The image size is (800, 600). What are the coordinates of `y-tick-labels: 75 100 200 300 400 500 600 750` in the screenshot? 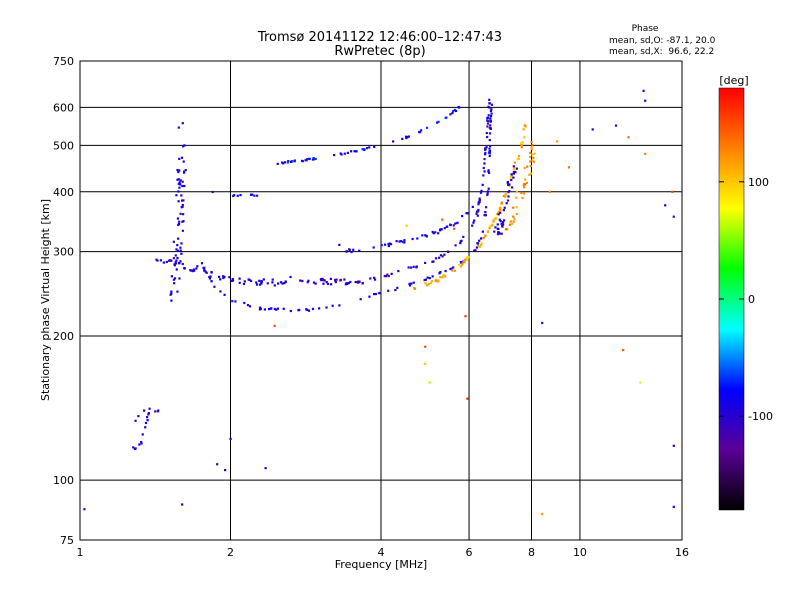 It's located at (63, 301).